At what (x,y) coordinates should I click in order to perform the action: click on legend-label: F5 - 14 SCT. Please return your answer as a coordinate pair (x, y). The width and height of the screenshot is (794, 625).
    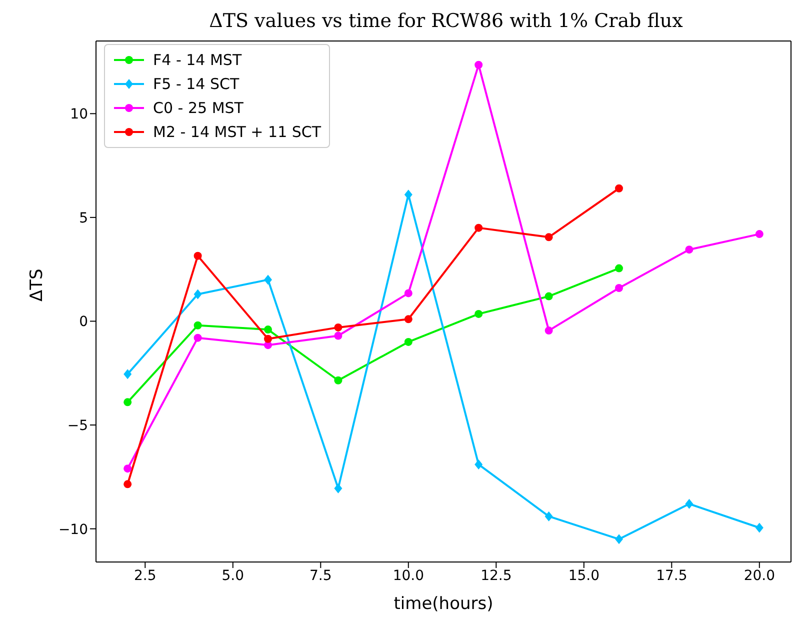
    Looking at the image, I should click on (196, 84).